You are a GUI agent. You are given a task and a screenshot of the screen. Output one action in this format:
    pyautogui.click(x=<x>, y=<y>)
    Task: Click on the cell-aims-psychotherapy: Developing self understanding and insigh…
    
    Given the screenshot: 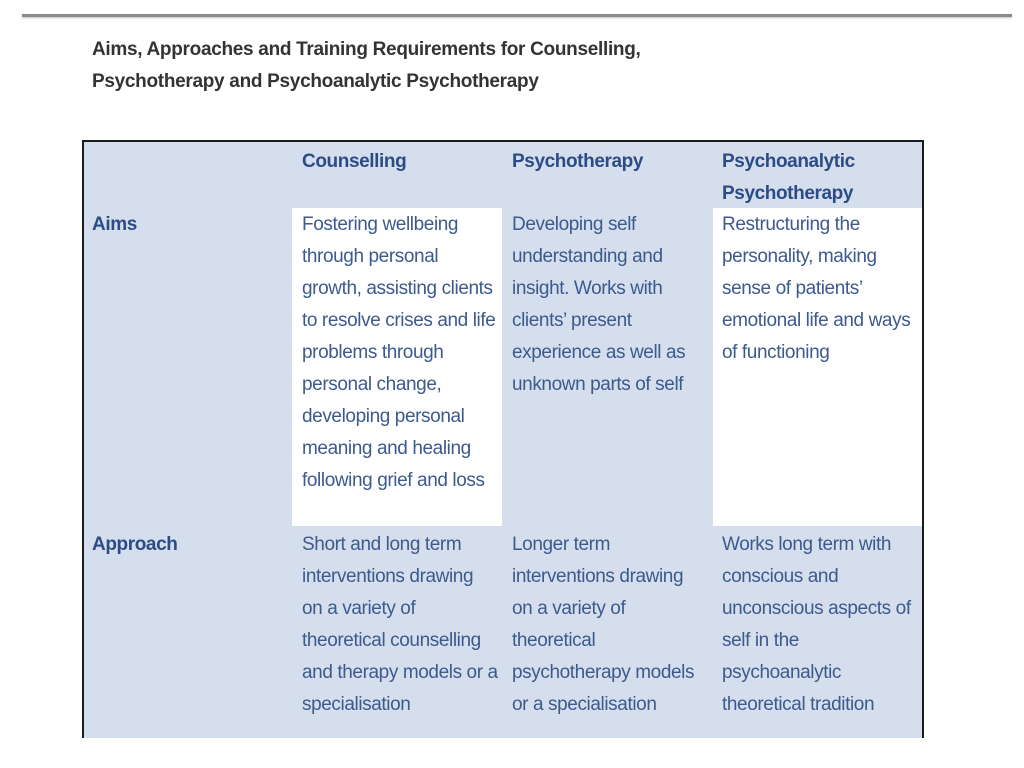 What is the action you would take?
    pyautogui.click(x=599, y=304)
    